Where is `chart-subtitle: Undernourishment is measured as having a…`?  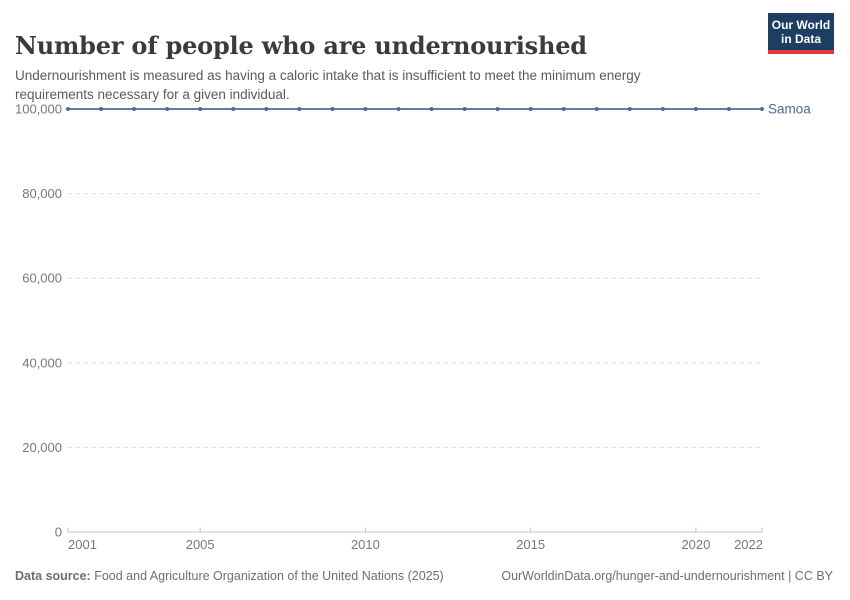
chart-subtitle: Undernourishment is measured as having a… is located at coordinates (328, 84).